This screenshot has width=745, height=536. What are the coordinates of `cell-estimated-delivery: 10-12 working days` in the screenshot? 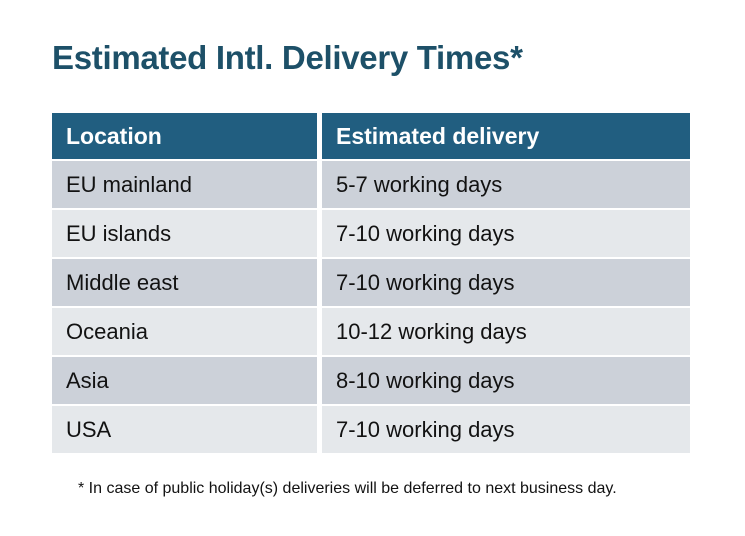 It's located at (506, 331).